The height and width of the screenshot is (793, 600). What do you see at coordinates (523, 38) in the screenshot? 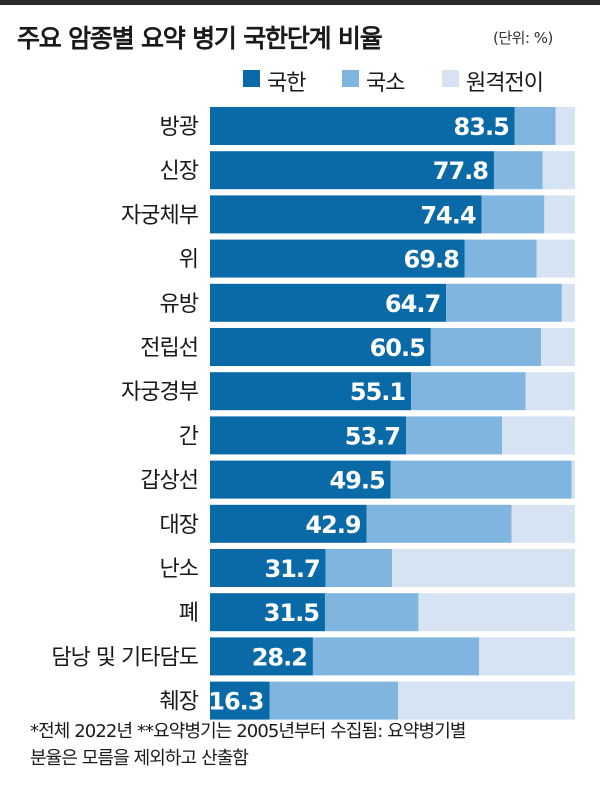
I see `unit-label: (단위: %)` at bounding box center [523, 38].